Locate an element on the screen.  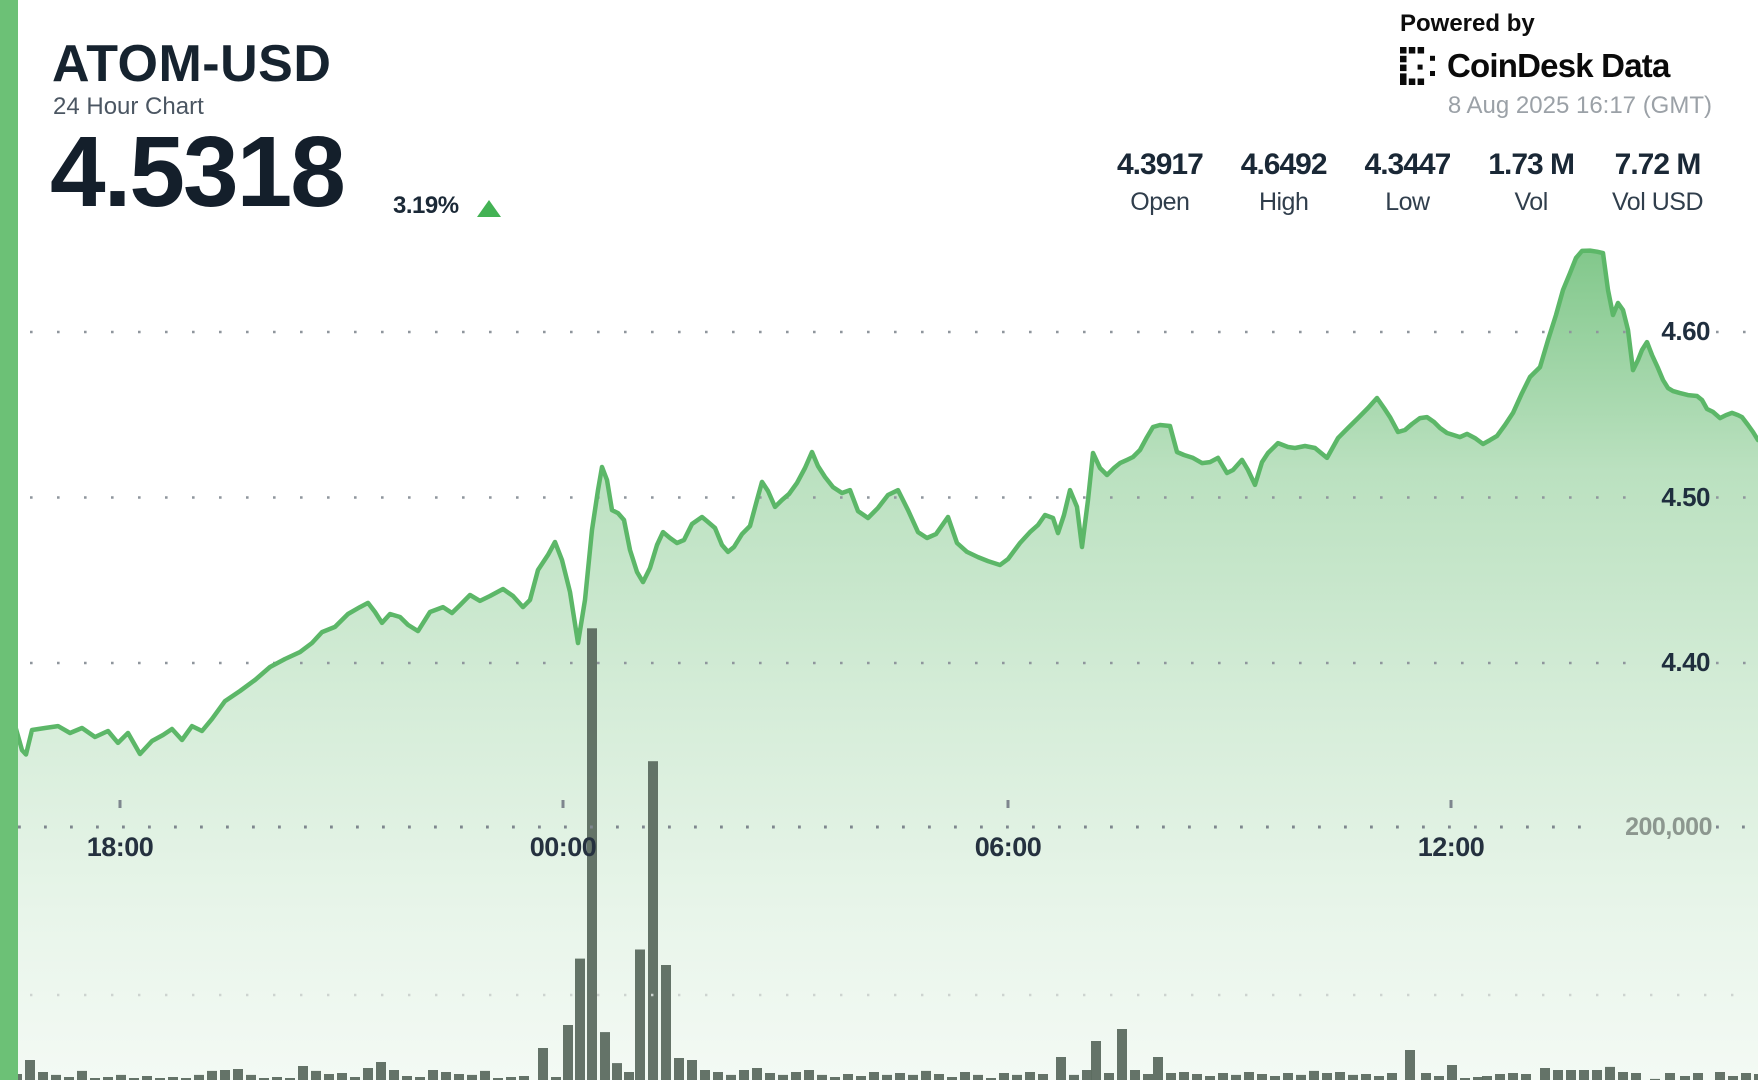
coindesk-logo: CoinDesk Data is located at coordinates (1556, 66).